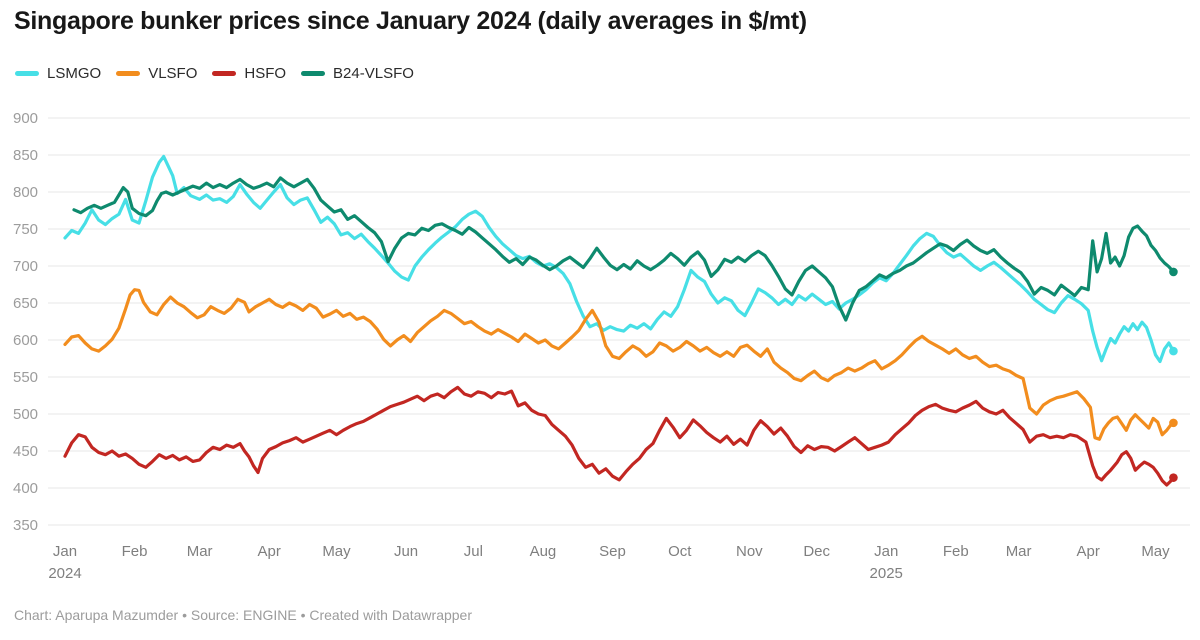 This screenshot has width=1200, height=640. What do you see at coordinates (1173, 272) in the screenshot?
I see `series-endpoint-b24-vlsfo` at bounding box center [1173, 272].